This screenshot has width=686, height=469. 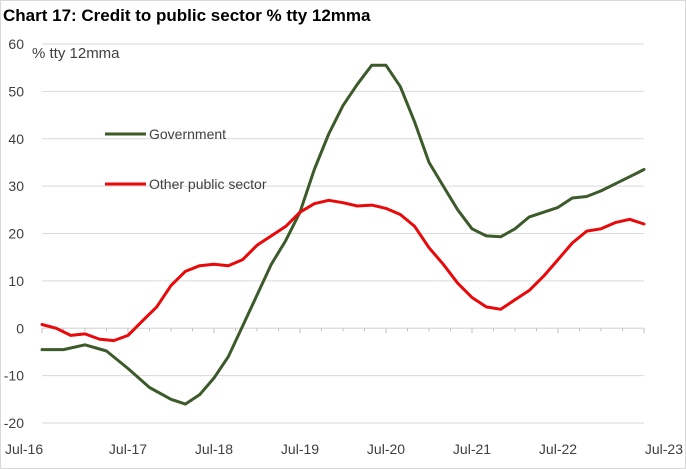 I want to click on y-tick-label: -20, so click(x=14, y=423).